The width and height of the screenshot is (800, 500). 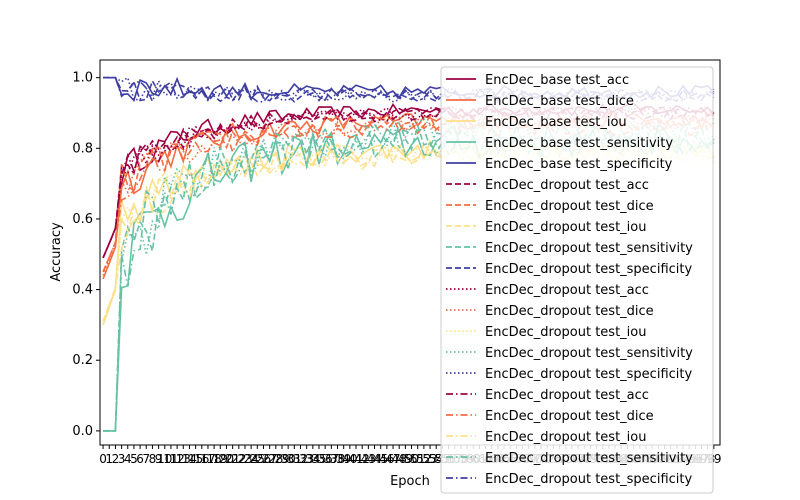 What do you see at coordinates (557, 80) in the screenshot?
I see `legend-label: EncDec_base test_acc` at bounding box center [557, 80].